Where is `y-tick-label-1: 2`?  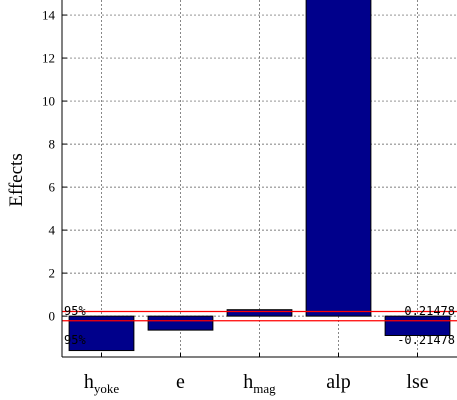
y-tick-label-1: 2 is located at coordinates (52, 273).